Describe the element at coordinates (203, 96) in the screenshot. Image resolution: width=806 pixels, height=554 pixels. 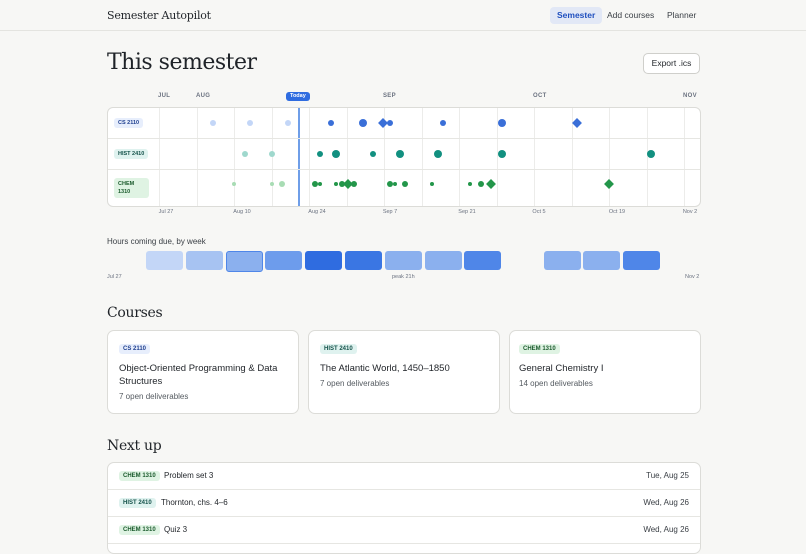
I see `month-label-aug: AUG` at that location.